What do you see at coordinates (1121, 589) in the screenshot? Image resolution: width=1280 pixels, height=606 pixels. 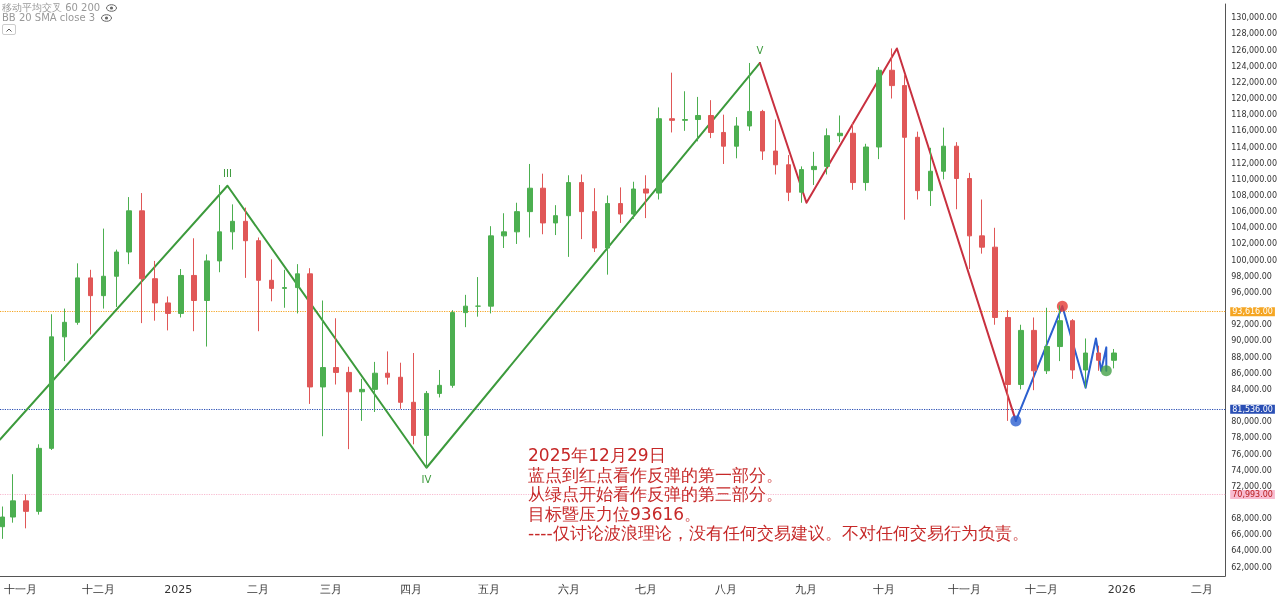 I see `x-tick-label: 2026` at bounding box center [1121, 589].